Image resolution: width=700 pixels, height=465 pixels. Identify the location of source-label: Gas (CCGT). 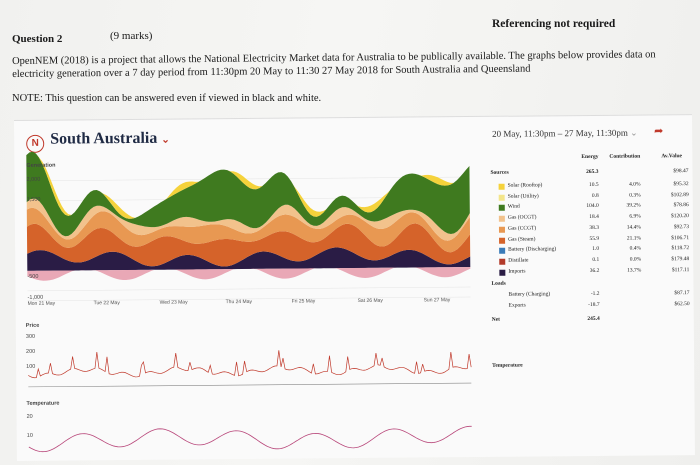
(522, 228).